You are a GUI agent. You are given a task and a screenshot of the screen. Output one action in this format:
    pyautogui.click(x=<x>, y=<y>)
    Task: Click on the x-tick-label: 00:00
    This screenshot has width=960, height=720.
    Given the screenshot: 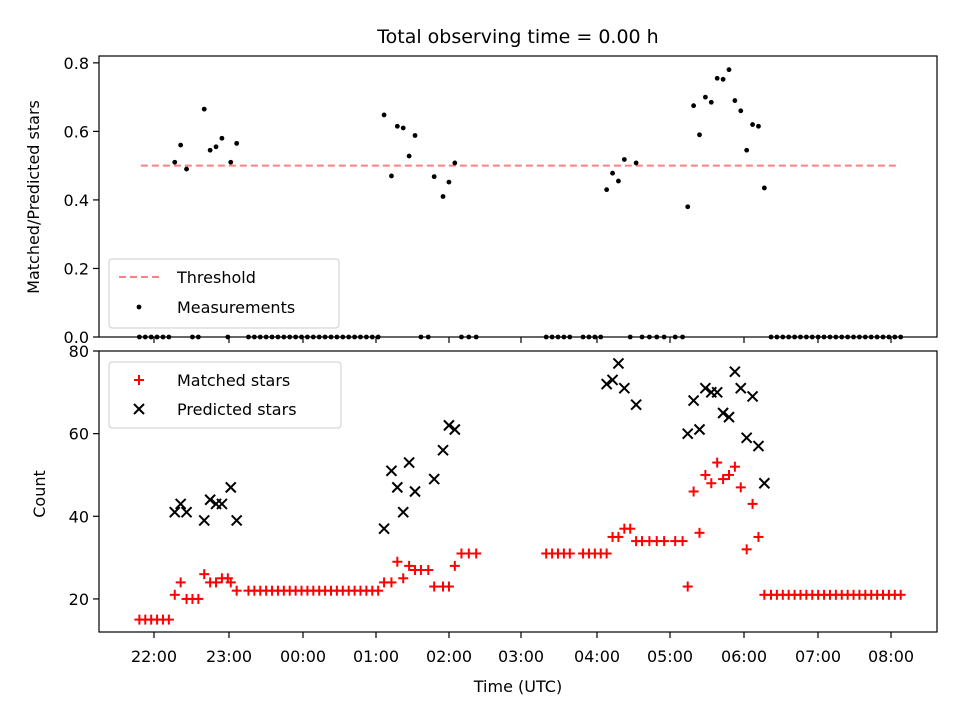 What is the action you would take?
    pyautogui.click(x=303, y=656)
    